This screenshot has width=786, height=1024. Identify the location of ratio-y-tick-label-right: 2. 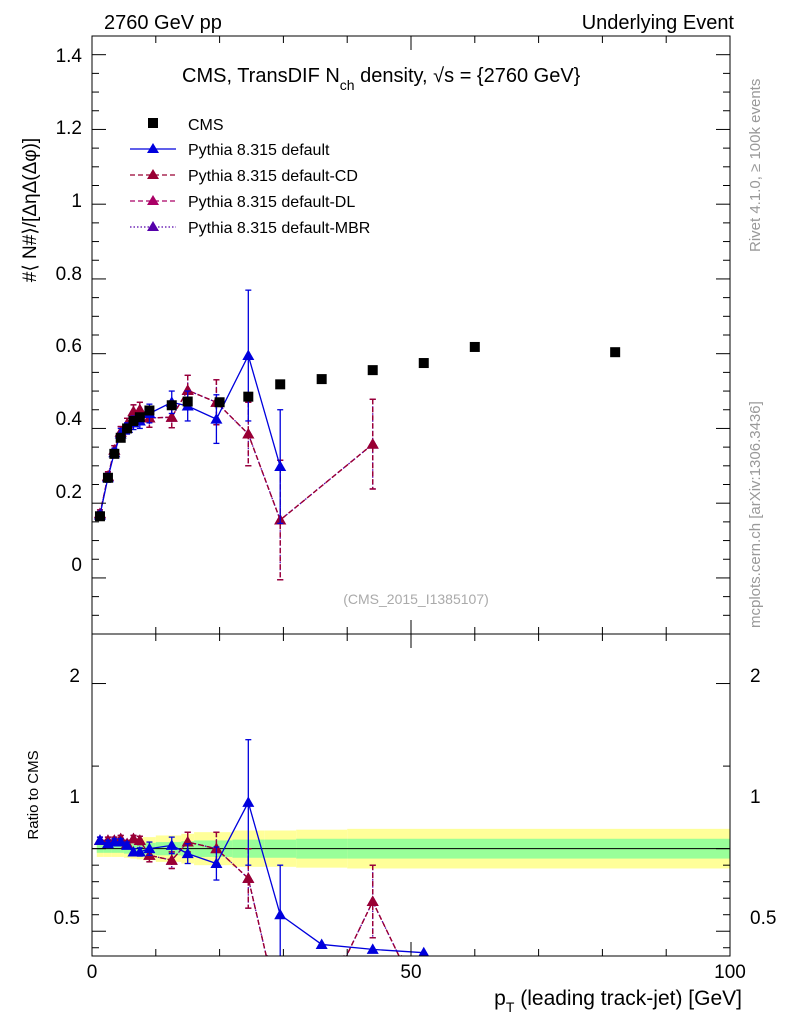
(755, 676).